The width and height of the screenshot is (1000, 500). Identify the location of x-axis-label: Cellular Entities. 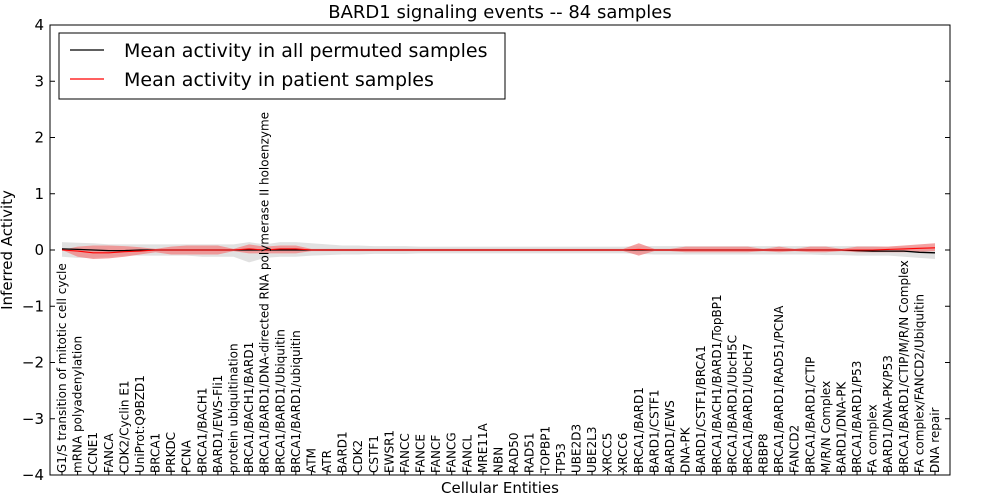
(500, 488).